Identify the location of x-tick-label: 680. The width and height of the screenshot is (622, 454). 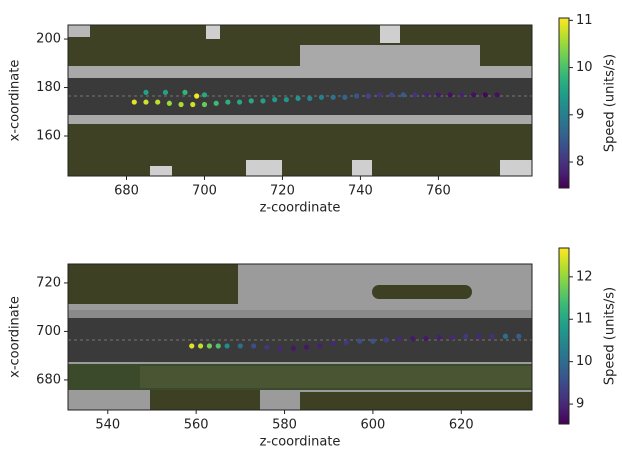
(126, 191).